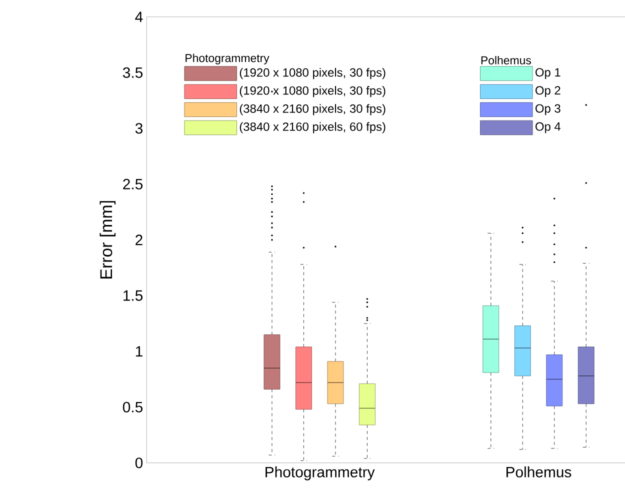 The width and height of the screenshot is (625, 493). I want to click on y-tick-label: 0, so click(139, 463).